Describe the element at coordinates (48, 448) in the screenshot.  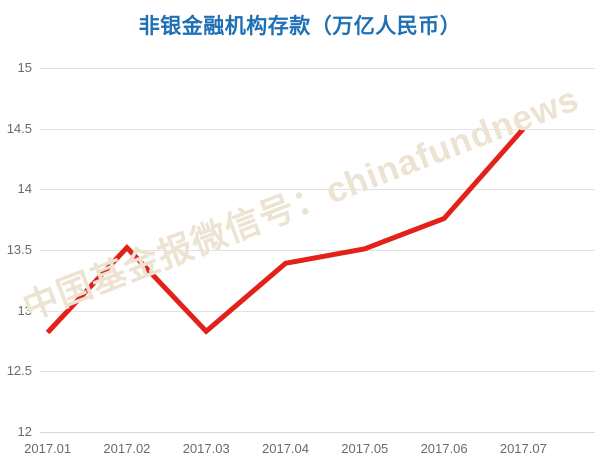
I see `x-tick-label: 2017.01` at that location.